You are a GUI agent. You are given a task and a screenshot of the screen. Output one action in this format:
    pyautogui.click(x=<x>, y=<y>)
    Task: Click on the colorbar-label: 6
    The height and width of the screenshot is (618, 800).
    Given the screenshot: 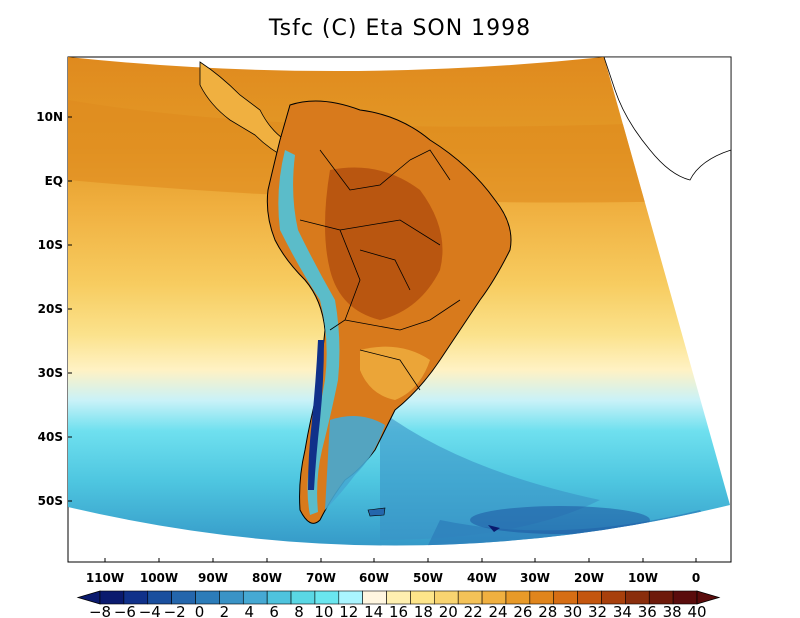 What is the action you would take?
    pyautogui.click(x=274, y=610)
    